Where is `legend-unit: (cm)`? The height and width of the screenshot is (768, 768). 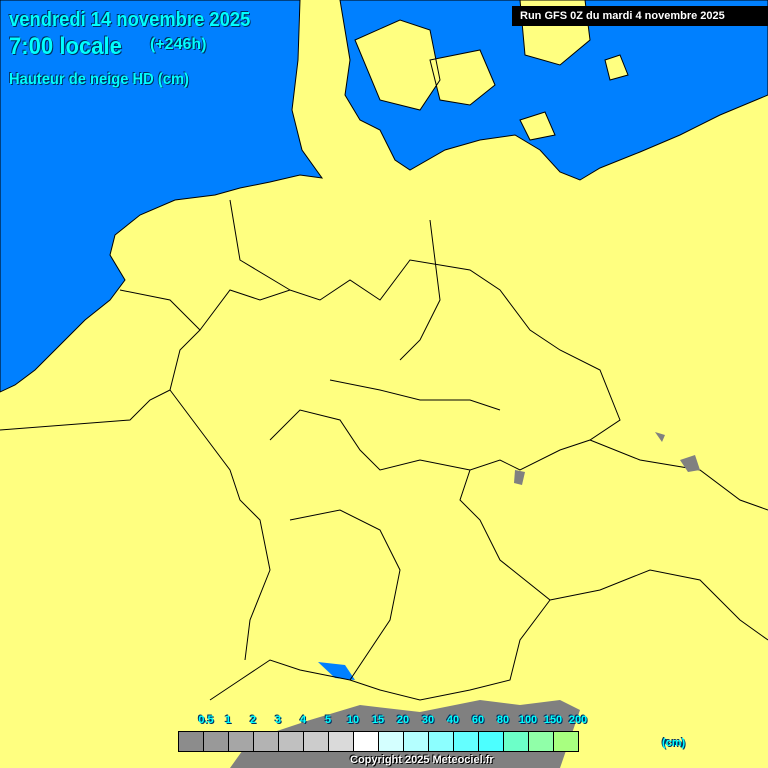
legend-unit: (cm) is located at coordinates (674, 743).